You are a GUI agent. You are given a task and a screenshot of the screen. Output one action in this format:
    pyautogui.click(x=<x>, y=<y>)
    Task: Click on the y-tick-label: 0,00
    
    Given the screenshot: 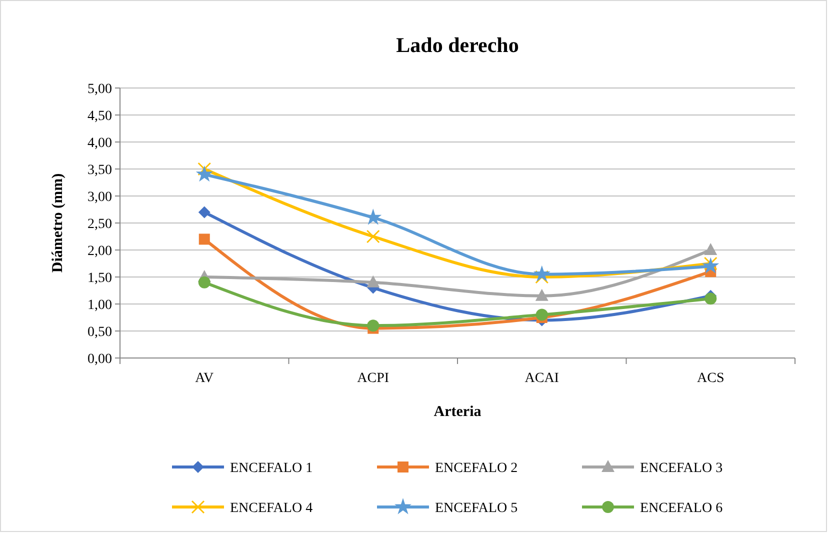 What is the action you would take?
    pyautogui.click(x=100, y=359)
    